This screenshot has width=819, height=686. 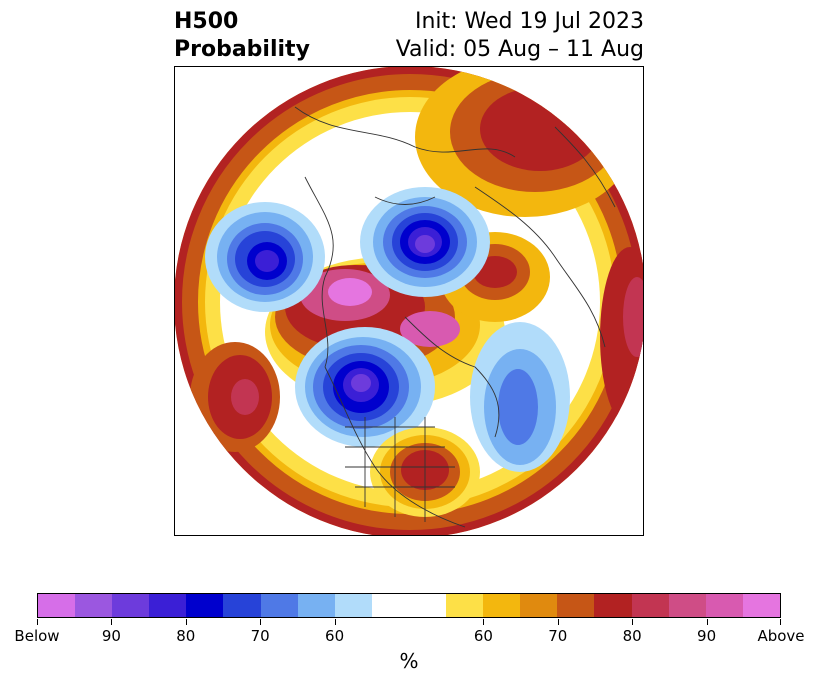 I want to click on anomaly-alaska, so click(x=265, y=257).